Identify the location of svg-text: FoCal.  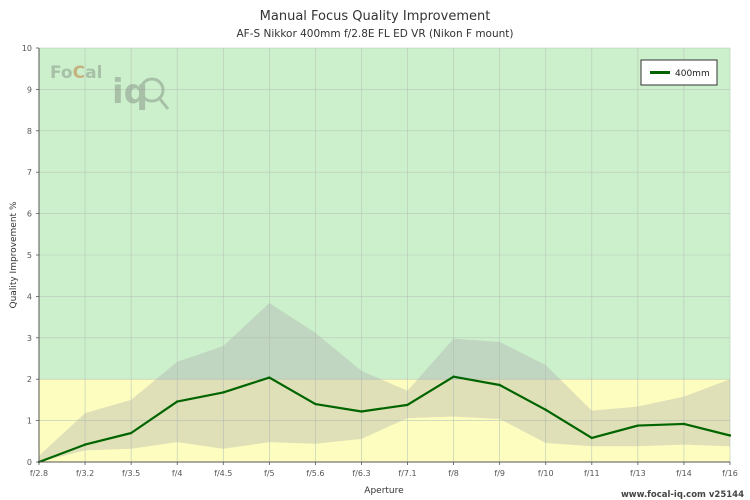
(76, 73).